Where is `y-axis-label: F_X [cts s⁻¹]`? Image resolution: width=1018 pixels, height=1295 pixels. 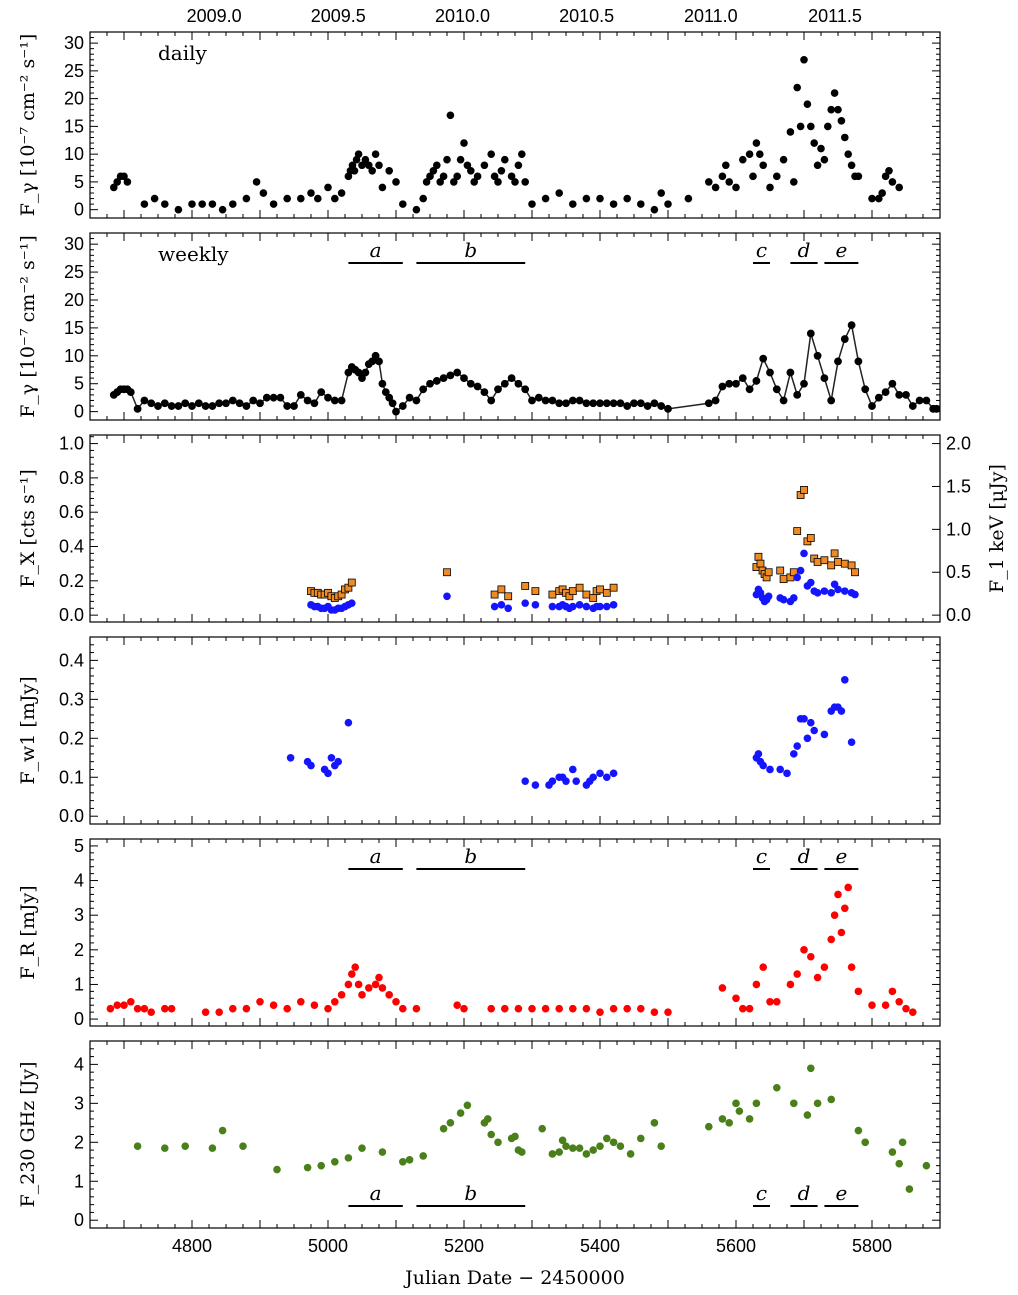
y-axis-label: F_X [cts s⁻¹] is located at coordinates (28, 528).